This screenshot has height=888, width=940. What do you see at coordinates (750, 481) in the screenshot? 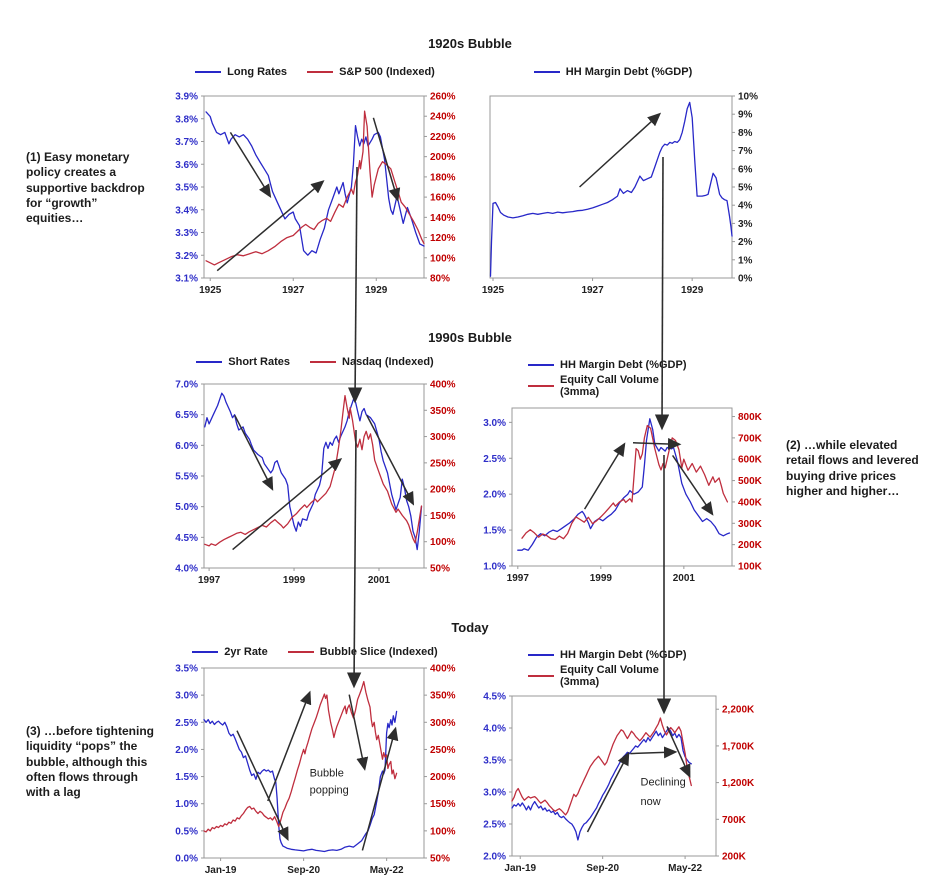
I see `right-axis-tick-label: 500K` at bounding box center [750, 481].